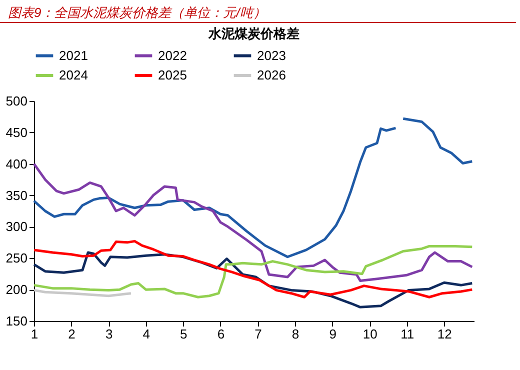 The image size is (520, 370). What do you see at coordinates (17, 321) in the screenshot?
I see `y-tick-label: 150` at bounding box center [17, 321].